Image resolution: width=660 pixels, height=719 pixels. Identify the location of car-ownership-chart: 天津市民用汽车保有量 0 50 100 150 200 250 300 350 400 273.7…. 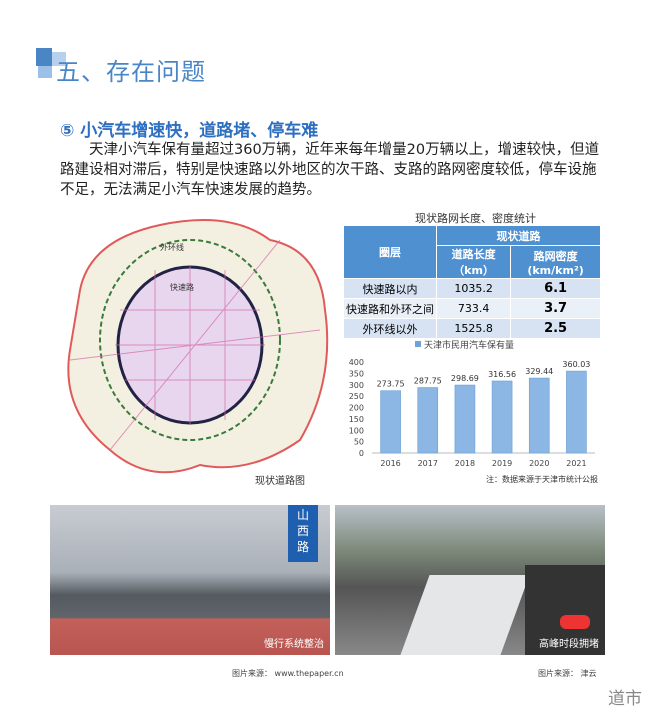
(473, 411).